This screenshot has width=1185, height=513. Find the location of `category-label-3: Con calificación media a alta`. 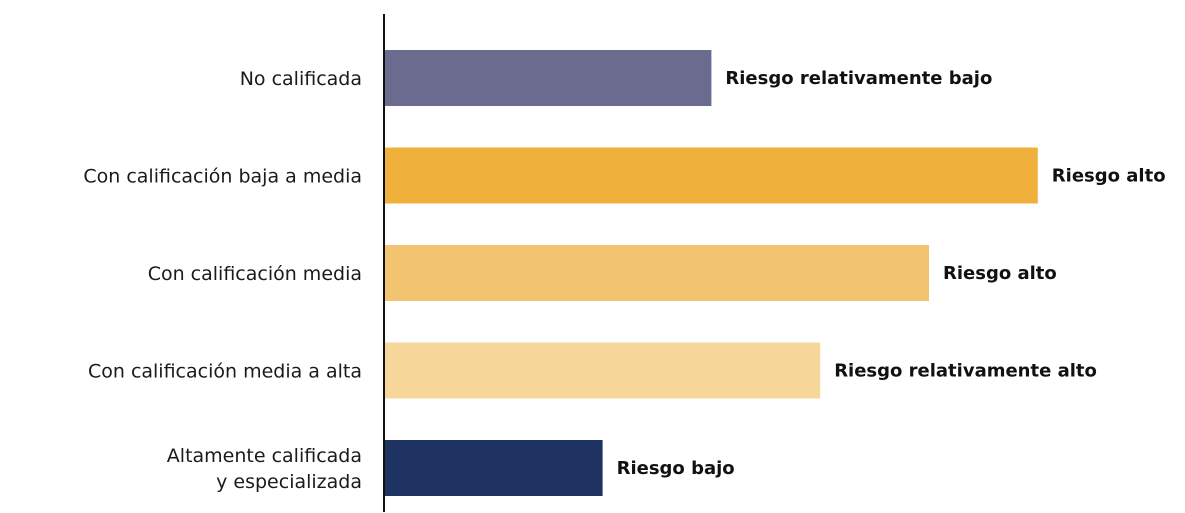

category-label-3: Con calificación media a alta is located at coordinates (225, 372).